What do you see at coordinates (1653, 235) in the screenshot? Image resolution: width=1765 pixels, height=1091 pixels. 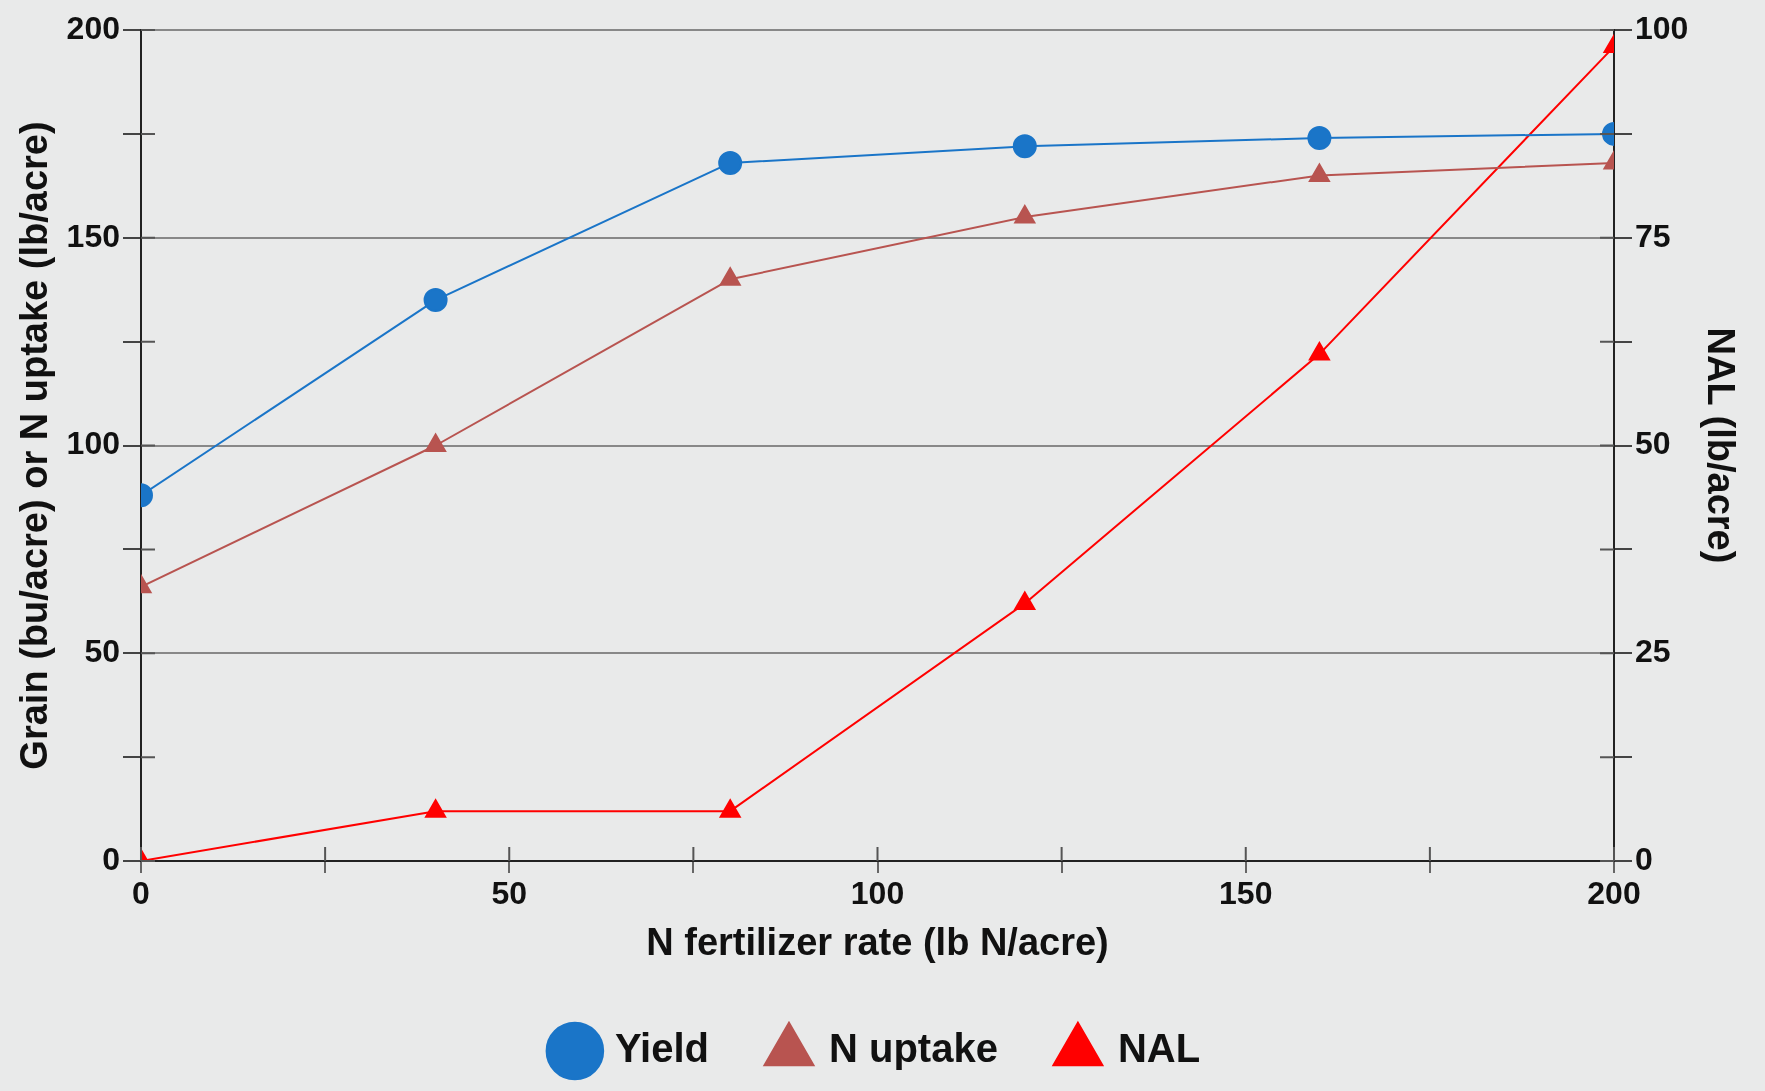 I see `y2-tick-label: 75` at bounding box center [1653, 235].